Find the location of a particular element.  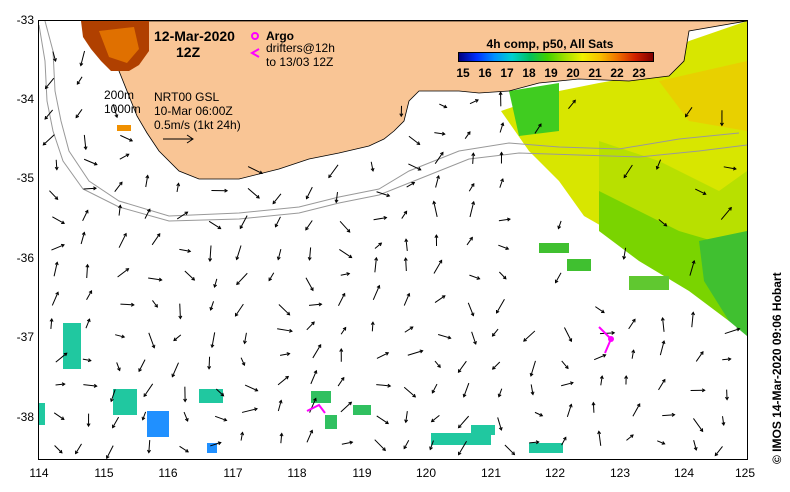

lon-label: 117 is located at coordinates (233, 473).